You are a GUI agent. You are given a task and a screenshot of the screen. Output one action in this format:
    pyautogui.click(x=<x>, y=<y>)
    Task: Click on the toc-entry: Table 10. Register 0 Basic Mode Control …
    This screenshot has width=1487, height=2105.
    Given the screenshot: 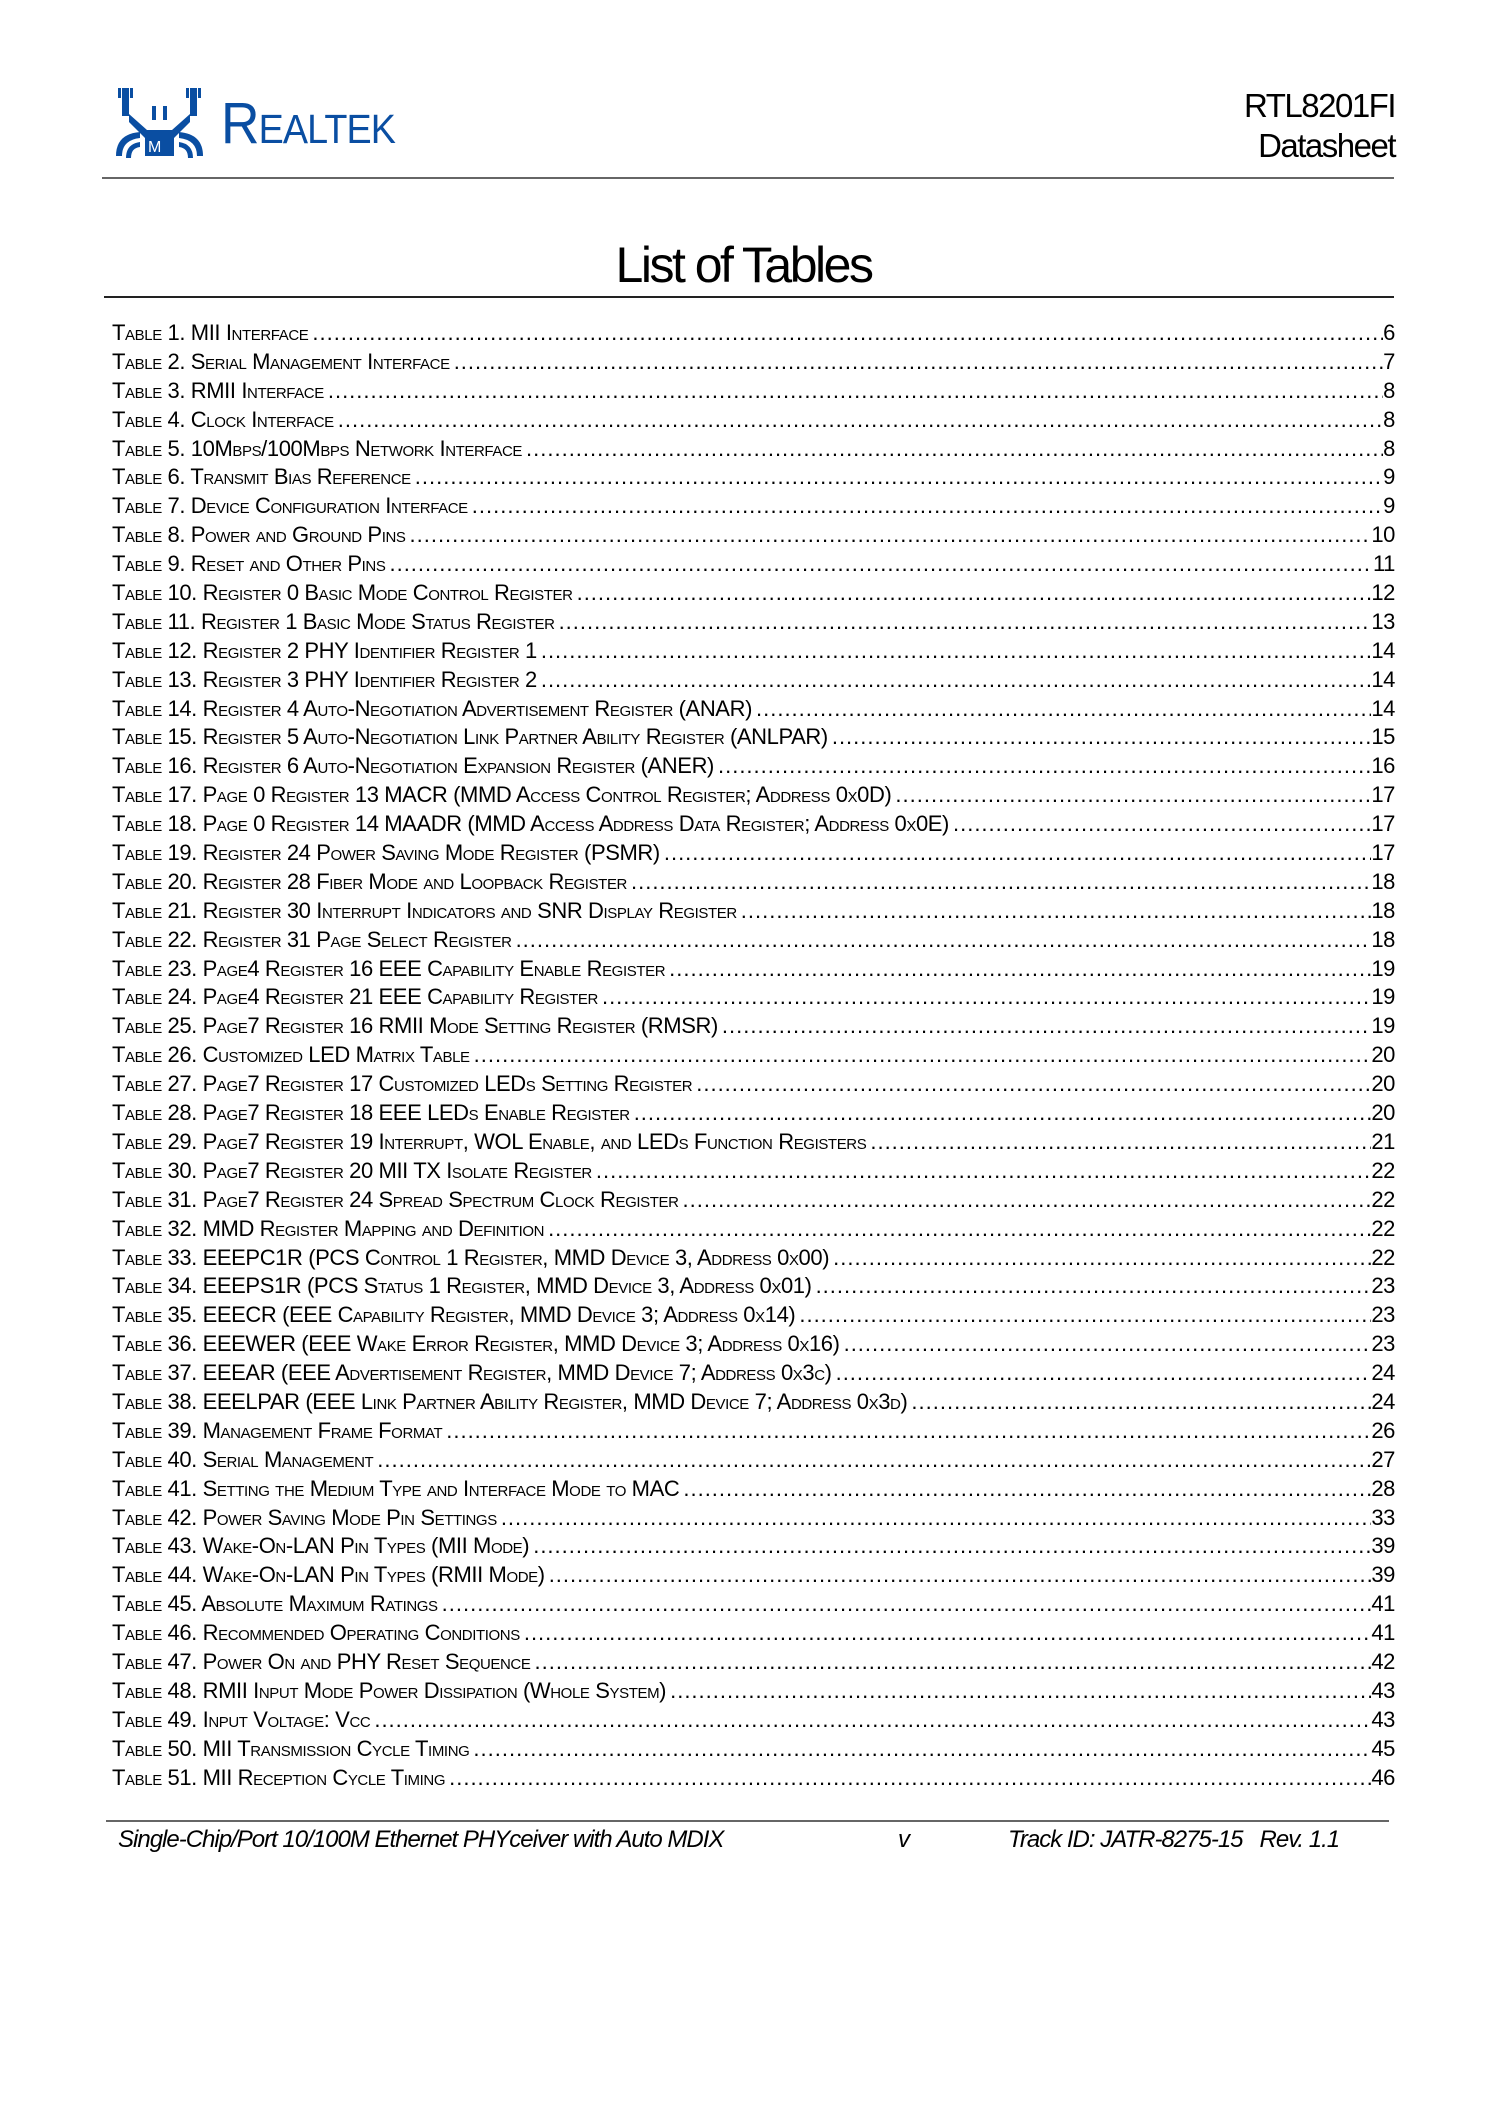 What is the action you would take?
    pyautogui.click(x=753, y=594)
    